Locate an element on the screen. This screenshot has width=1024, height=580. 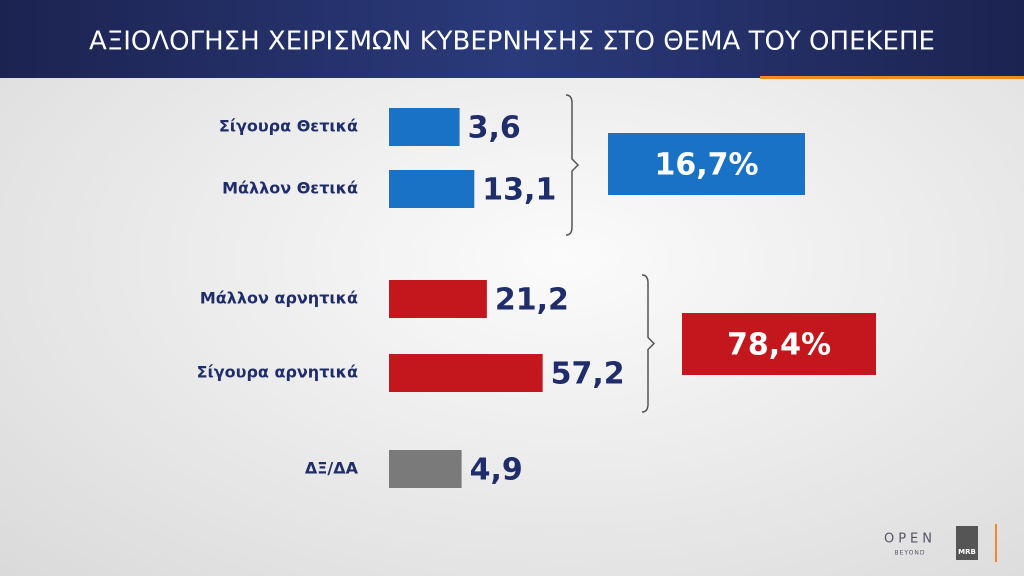
value-label: 4,9 is located at coordinates (496, 470).